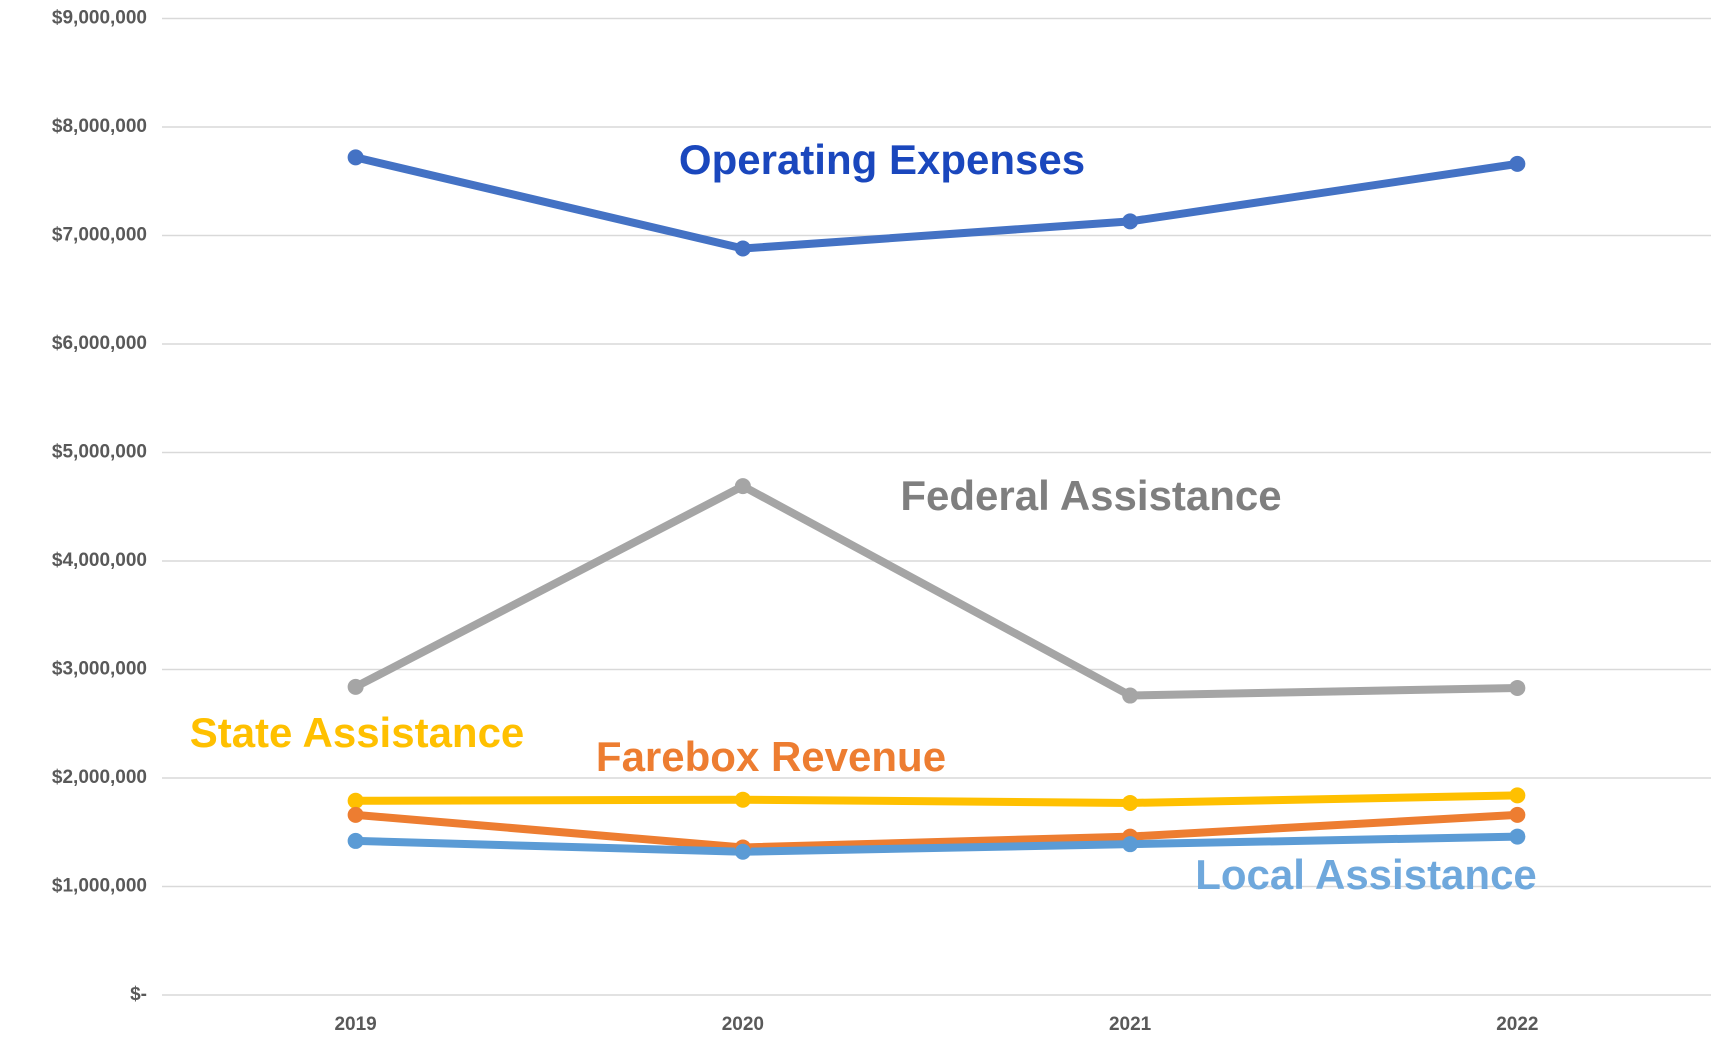 The height and width of the screenshot is (1043, 1711). What do you see at coordinates (99, 343) in the screenshot?
I see `y-tick-label: $6,000,000` at bounding box center [99, 343].